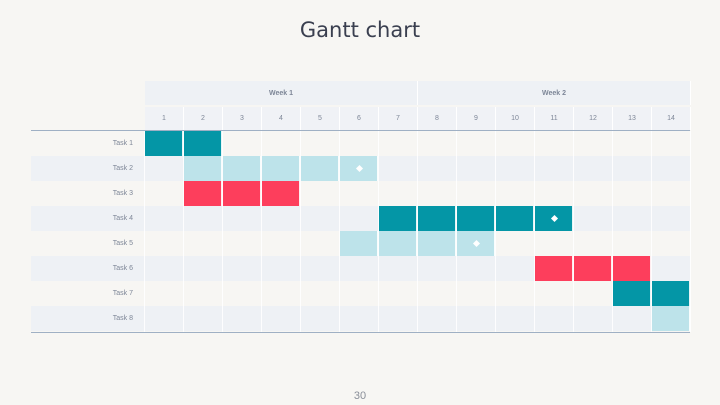 The image size is (720, 405). I want to click on week-header-2: Week 2, so click(554, 93).